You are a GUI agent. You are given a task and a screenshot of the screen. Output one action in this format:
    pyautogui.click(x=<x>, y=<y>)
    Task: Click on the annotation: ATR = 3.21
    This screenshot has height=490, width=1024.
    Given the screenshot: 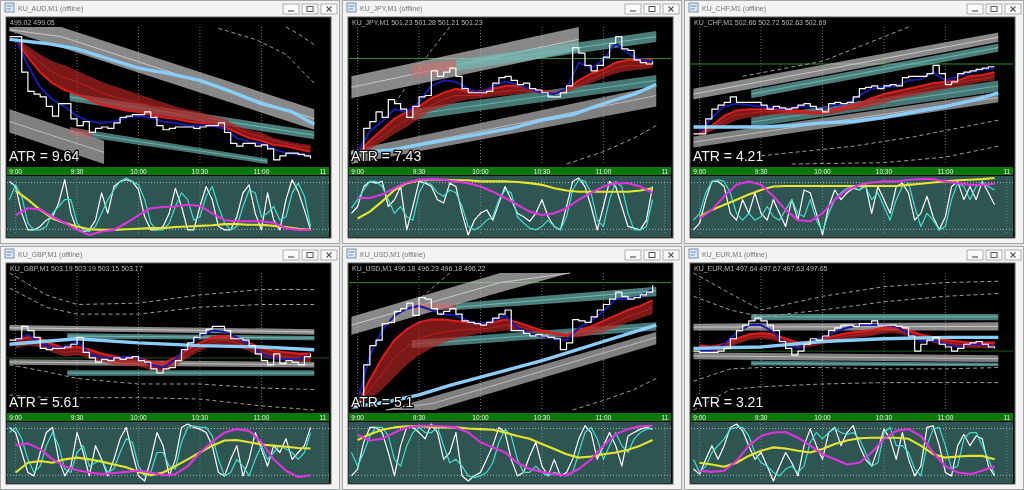 What is the action you would take?
    pyautogui.click(x=728, y=402)
    